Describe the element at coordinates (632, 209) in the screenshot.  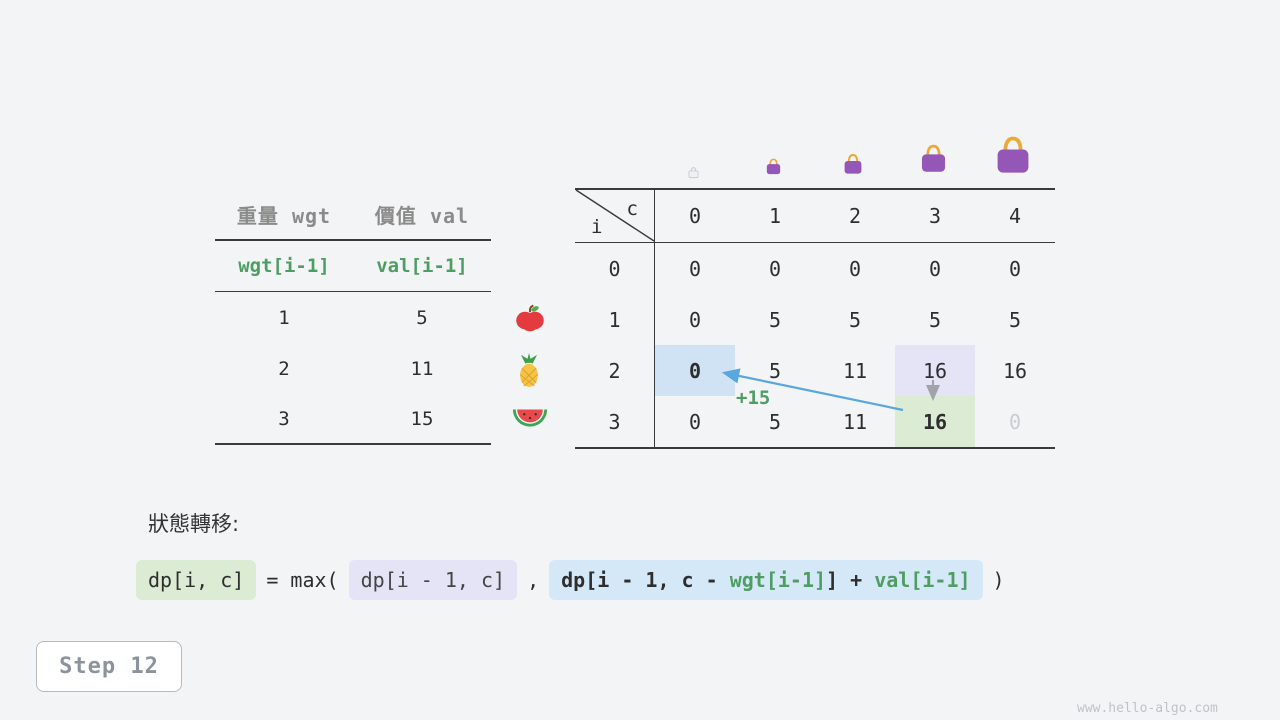
I see `col-variable-label: c` at that location.